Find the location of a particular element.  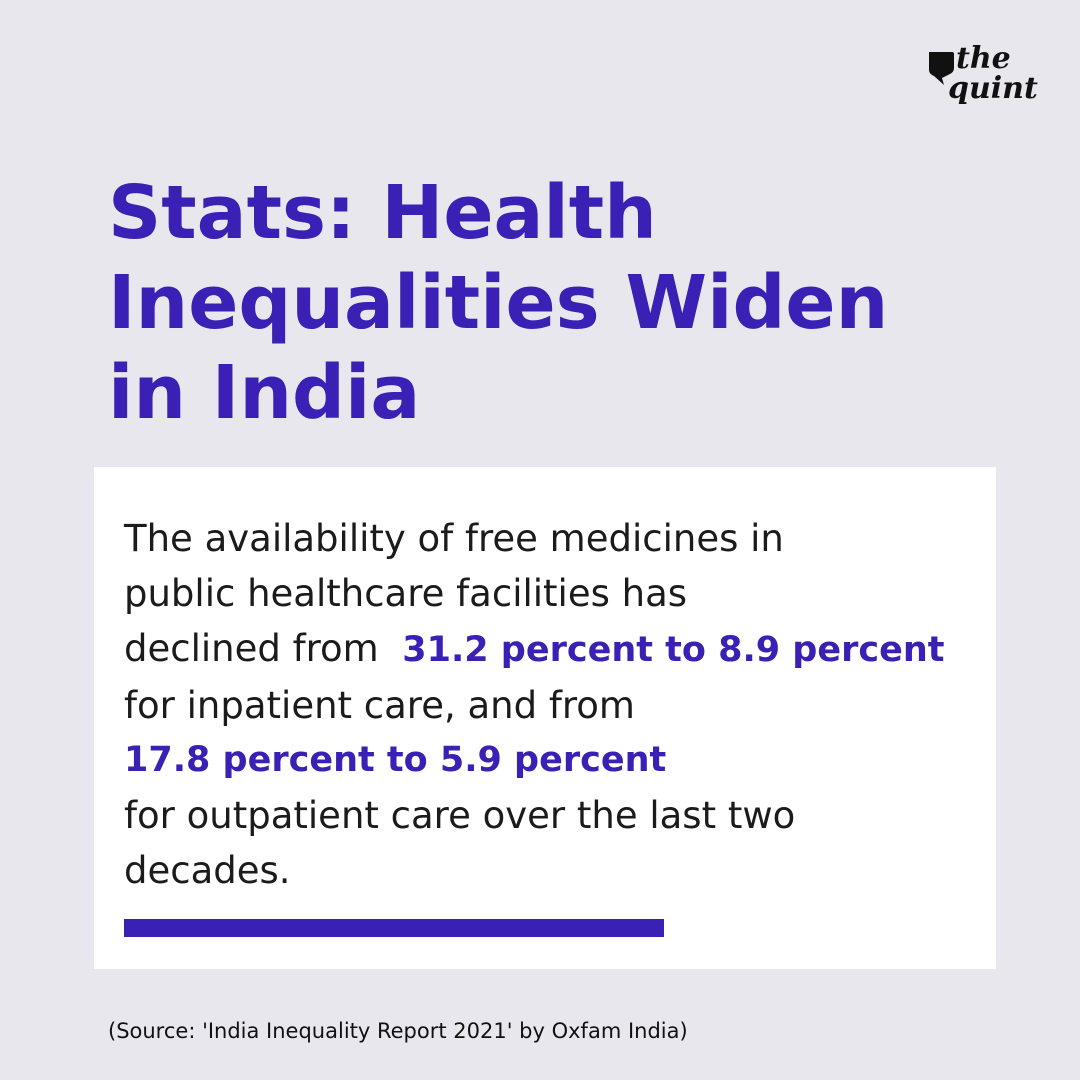

logo-wordmark: the quint is located at coordinates (993, 72).